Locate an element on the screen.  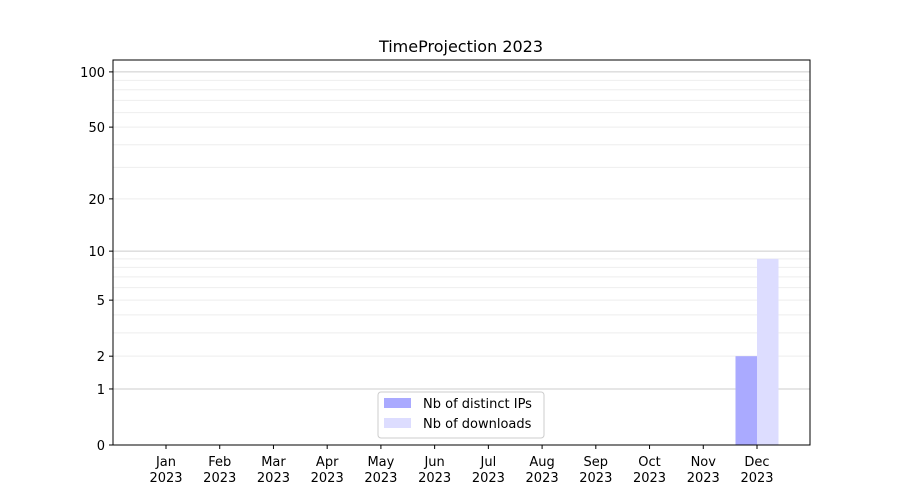
legend-label: Nb of distinct IPs is located at coordinates (477, 404).